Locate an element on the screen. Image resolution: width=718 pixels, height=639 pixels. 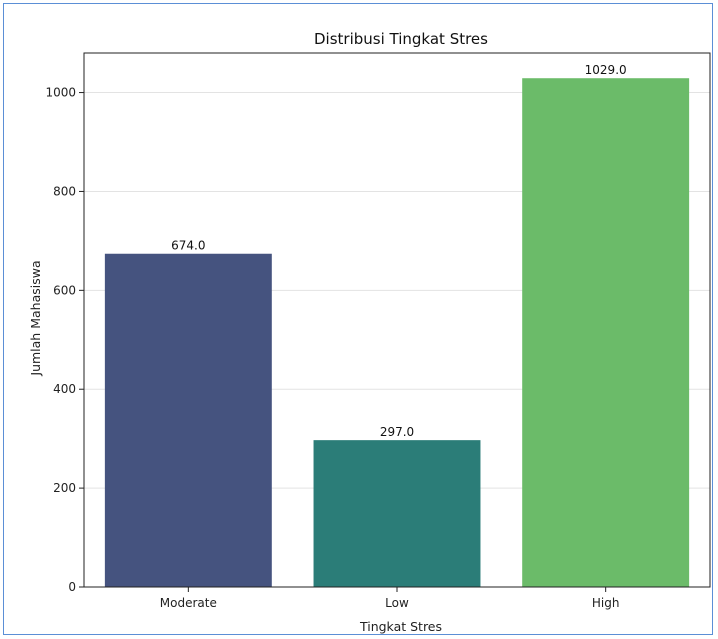
y-tick-label: 200 is located at coordinates (64, 488).